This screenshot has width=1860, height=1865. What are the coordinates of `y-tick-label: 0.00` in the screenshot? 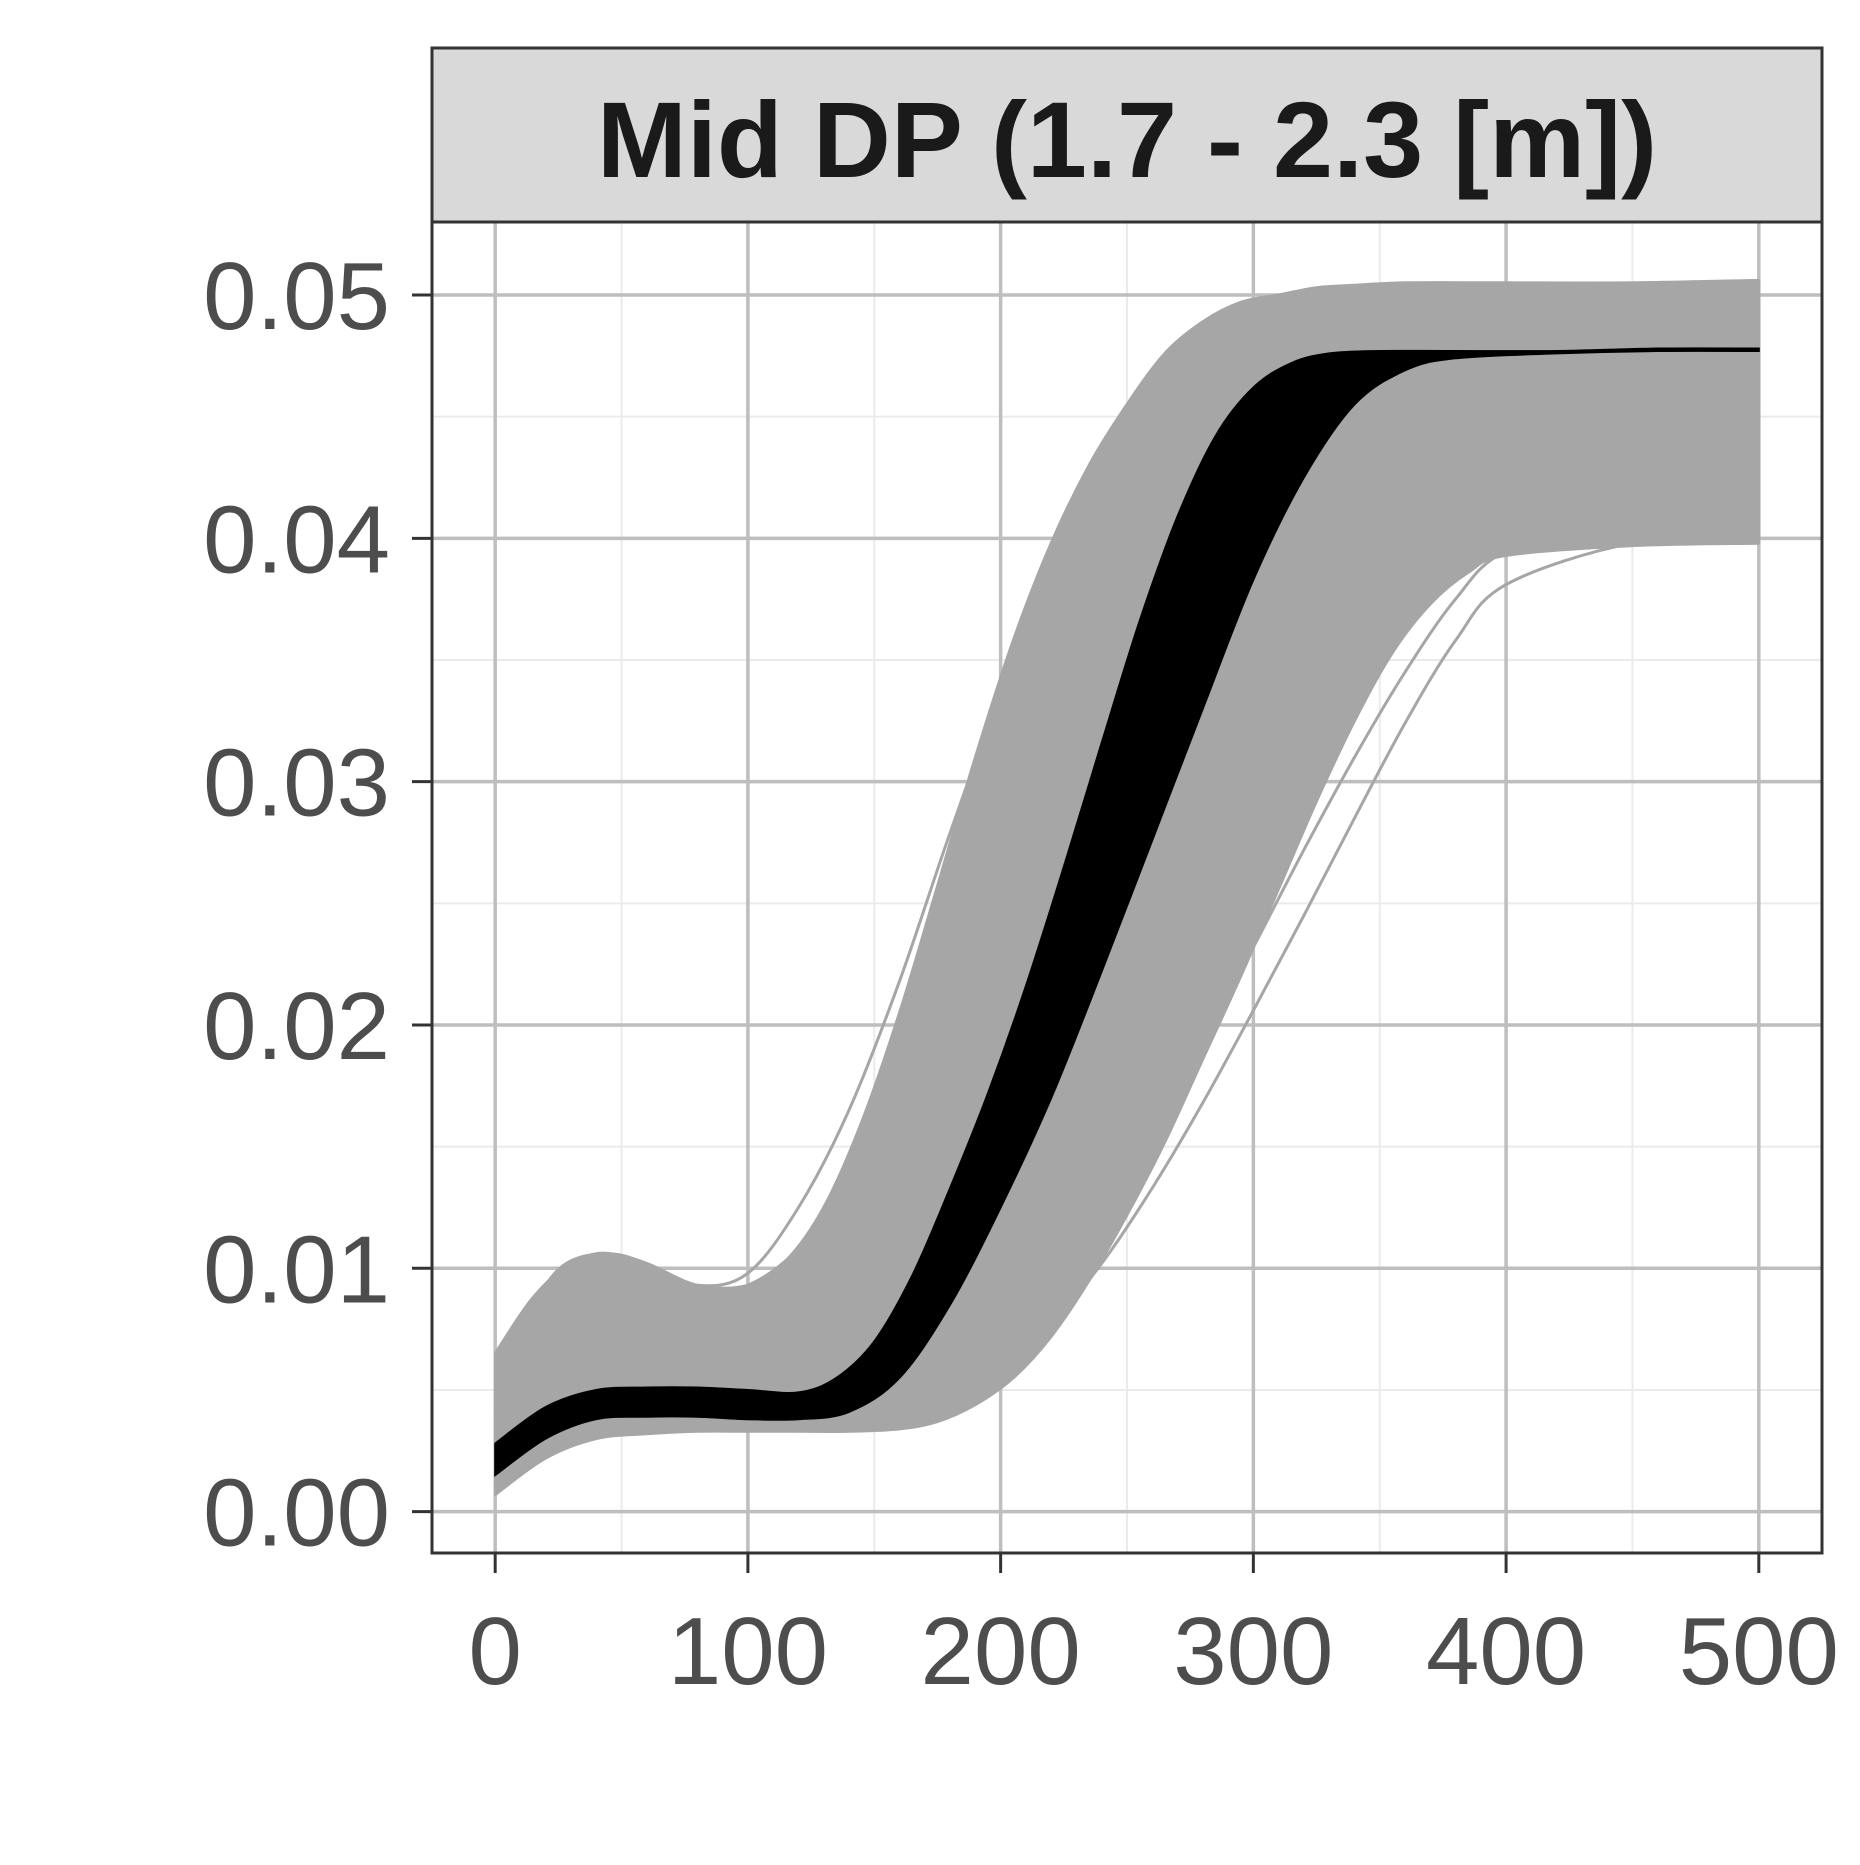 It's located at (296, 1513).